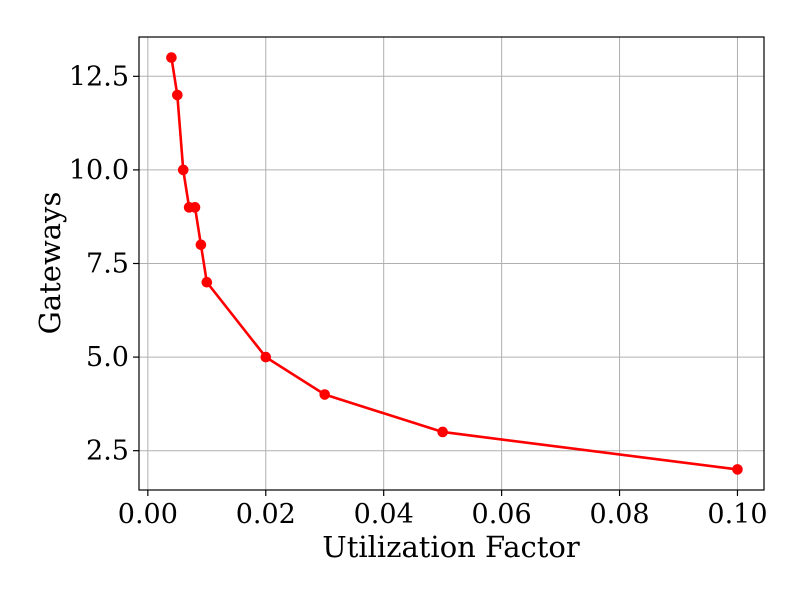  I want to click on x-tick-label: 0.06, so click(502, 514).